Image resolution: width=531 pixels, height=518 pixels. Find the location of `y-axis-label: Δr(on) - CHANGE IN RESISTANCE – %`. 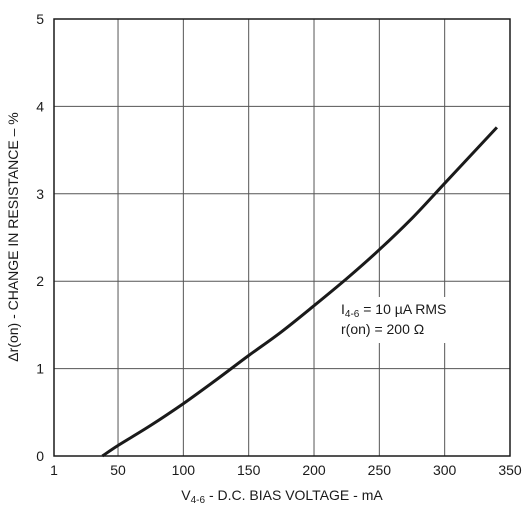

y-axis-label: Δr(on) - CHANGE IN RESISTANCE – % is located at coordinates (13, 236).